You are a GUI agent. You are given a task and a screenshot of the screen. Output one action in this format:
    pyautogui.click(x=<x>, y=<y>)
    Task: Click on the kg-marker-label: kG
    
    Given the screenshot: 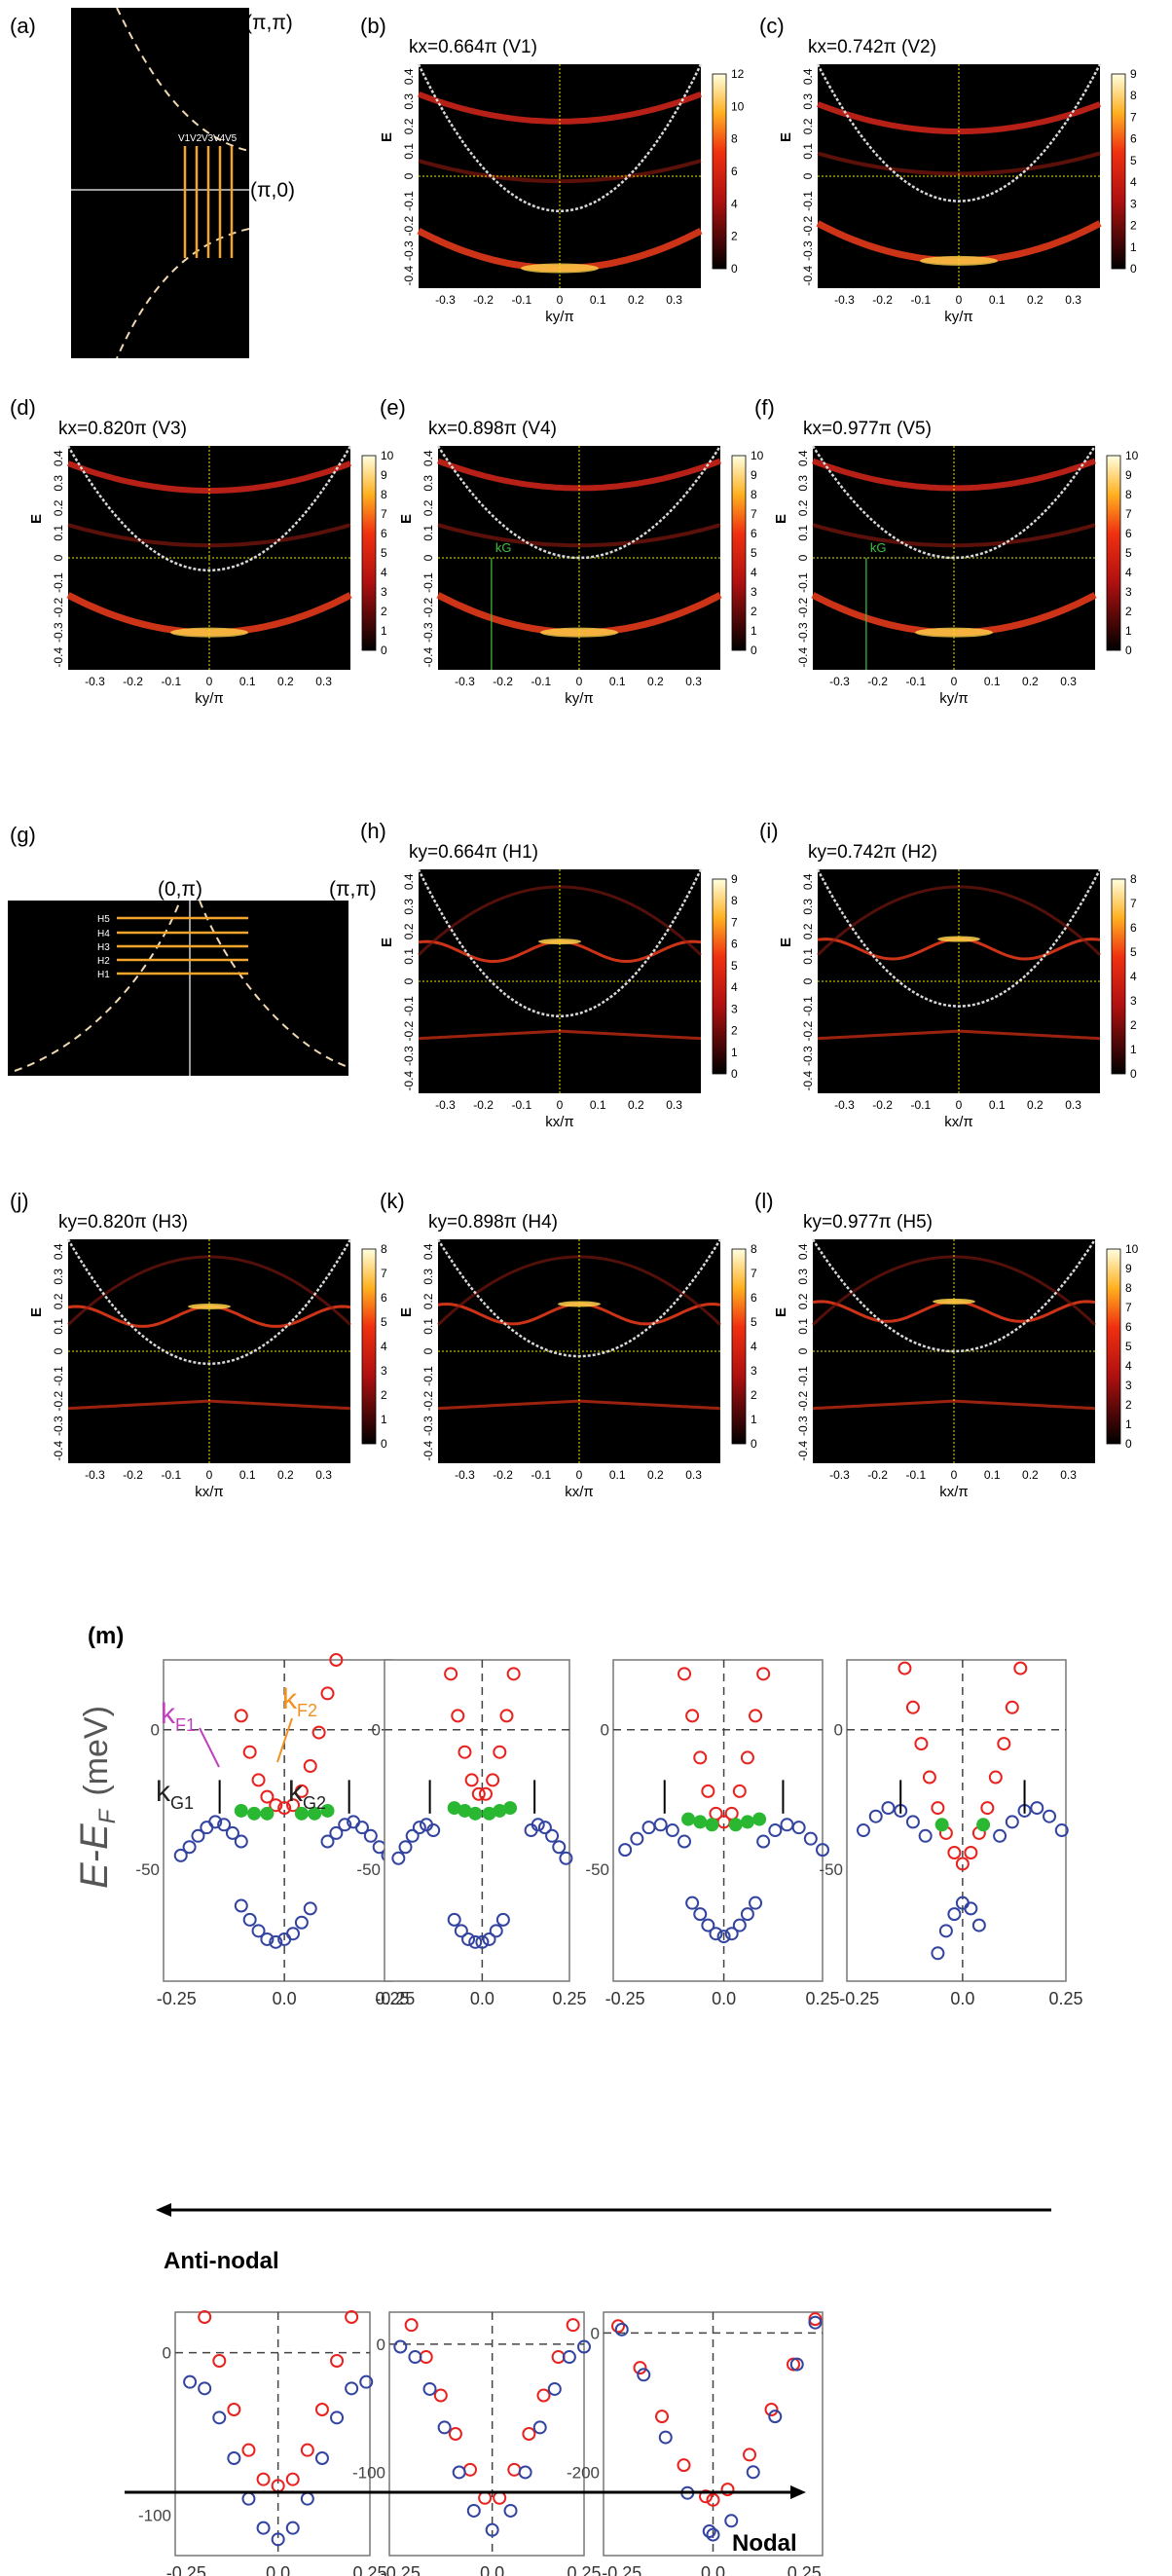 What is the action you would take?
    pyautogui.click(x=504, y=547)
    